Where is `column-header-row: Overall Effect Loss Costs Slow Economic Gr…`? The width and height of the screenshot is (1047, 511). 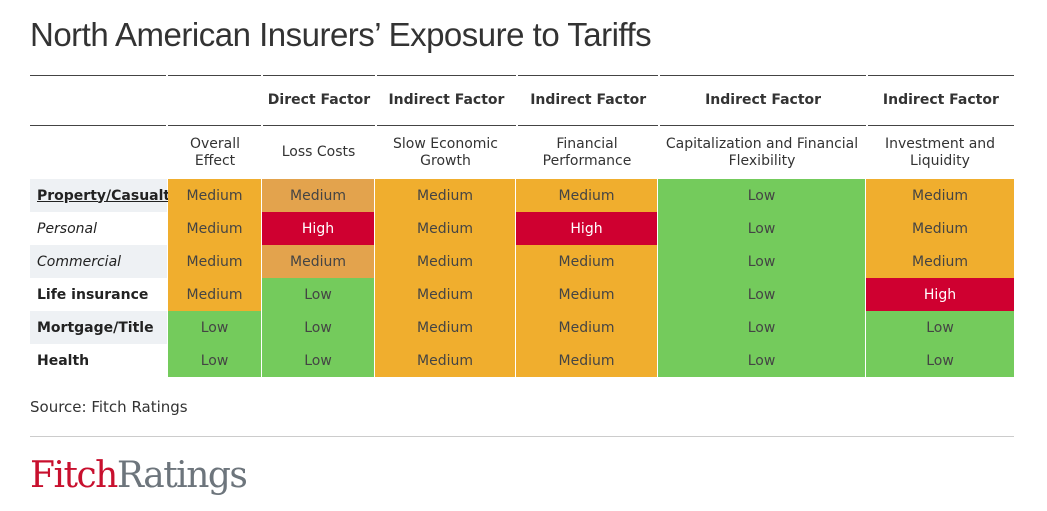 column-header-row: Overall Effect Loss Costs Slow Economic Gr… is located at coordinates (522, 152).